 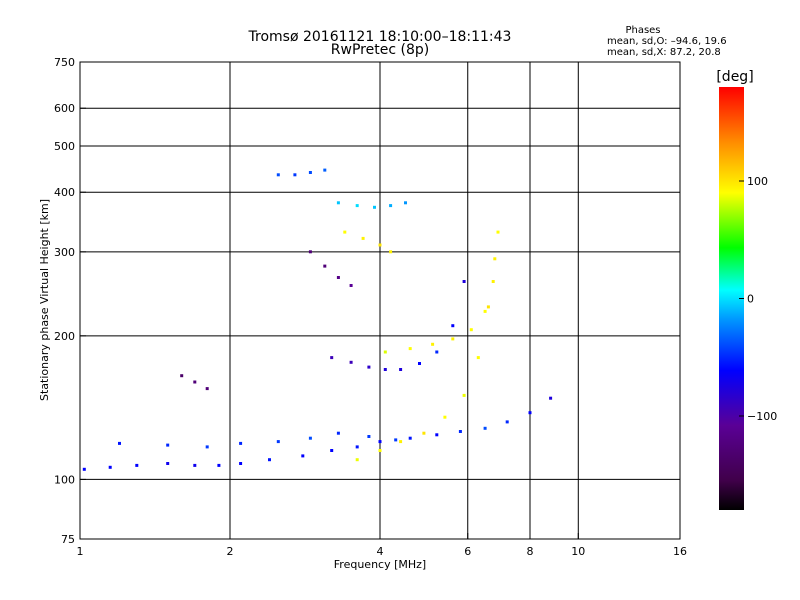 What do you see at coordinates (664, 52) in the screenshot?
I see `phases-x-stats: mean, sd,X: 87.2, 20.8` at bounding box center [664, 52].